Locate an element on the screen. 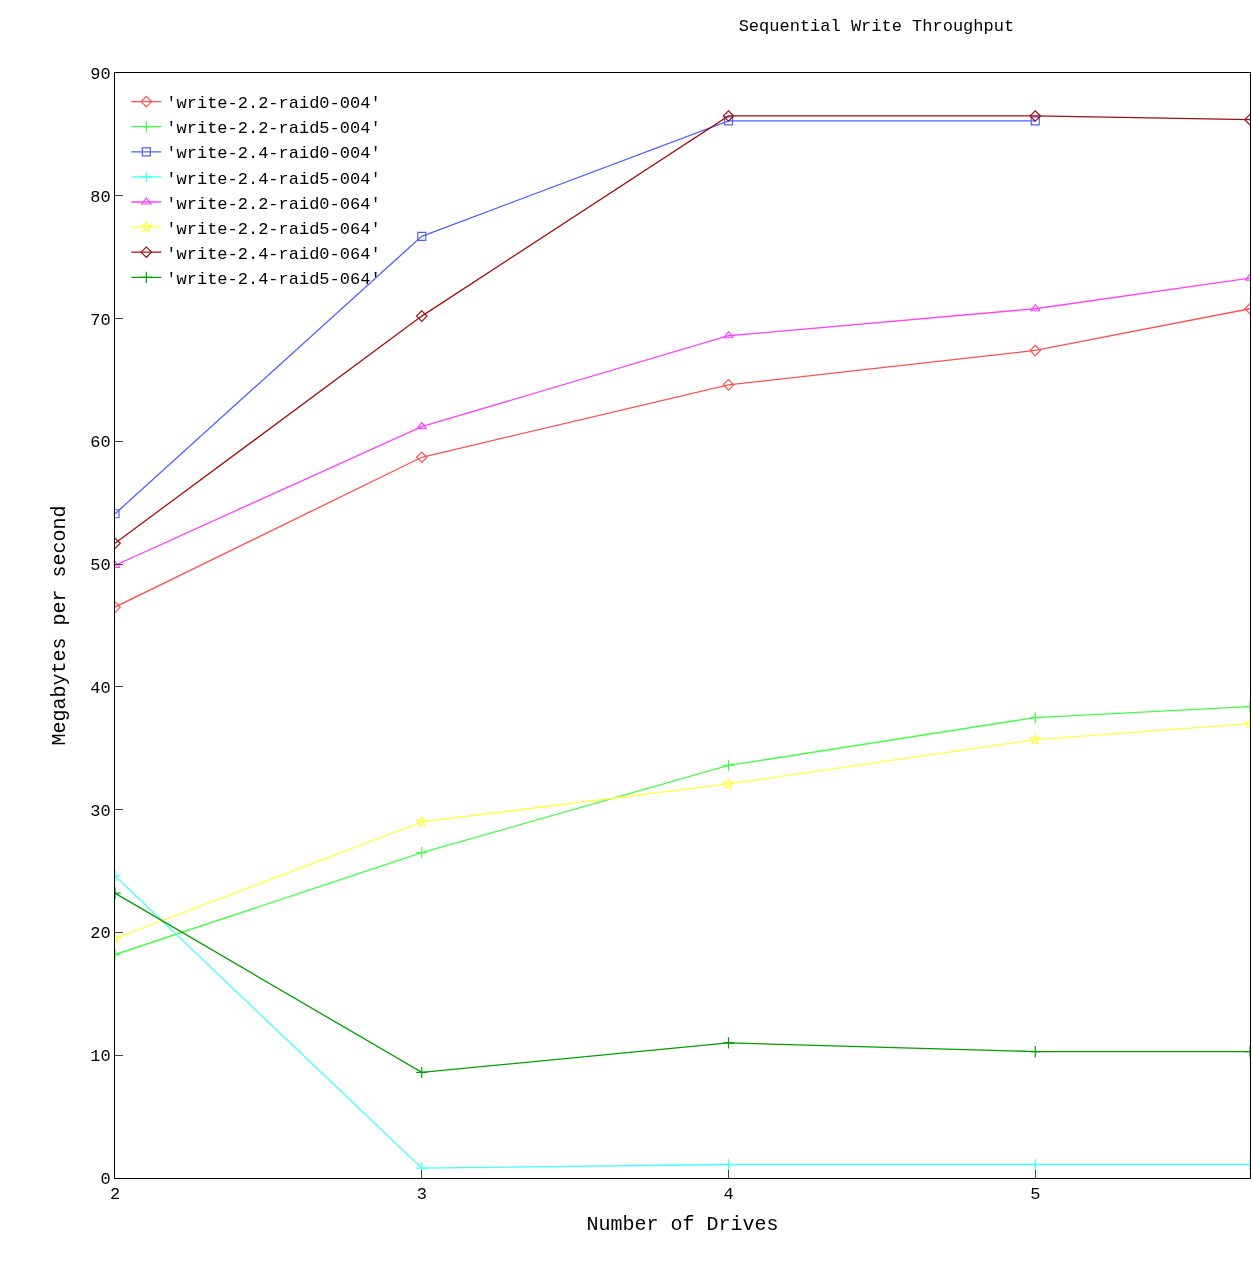 This screenshot has width=1252, height=1266. legend-label: 'write-2.2-raid5-064' is located at coordinates (273, 229).